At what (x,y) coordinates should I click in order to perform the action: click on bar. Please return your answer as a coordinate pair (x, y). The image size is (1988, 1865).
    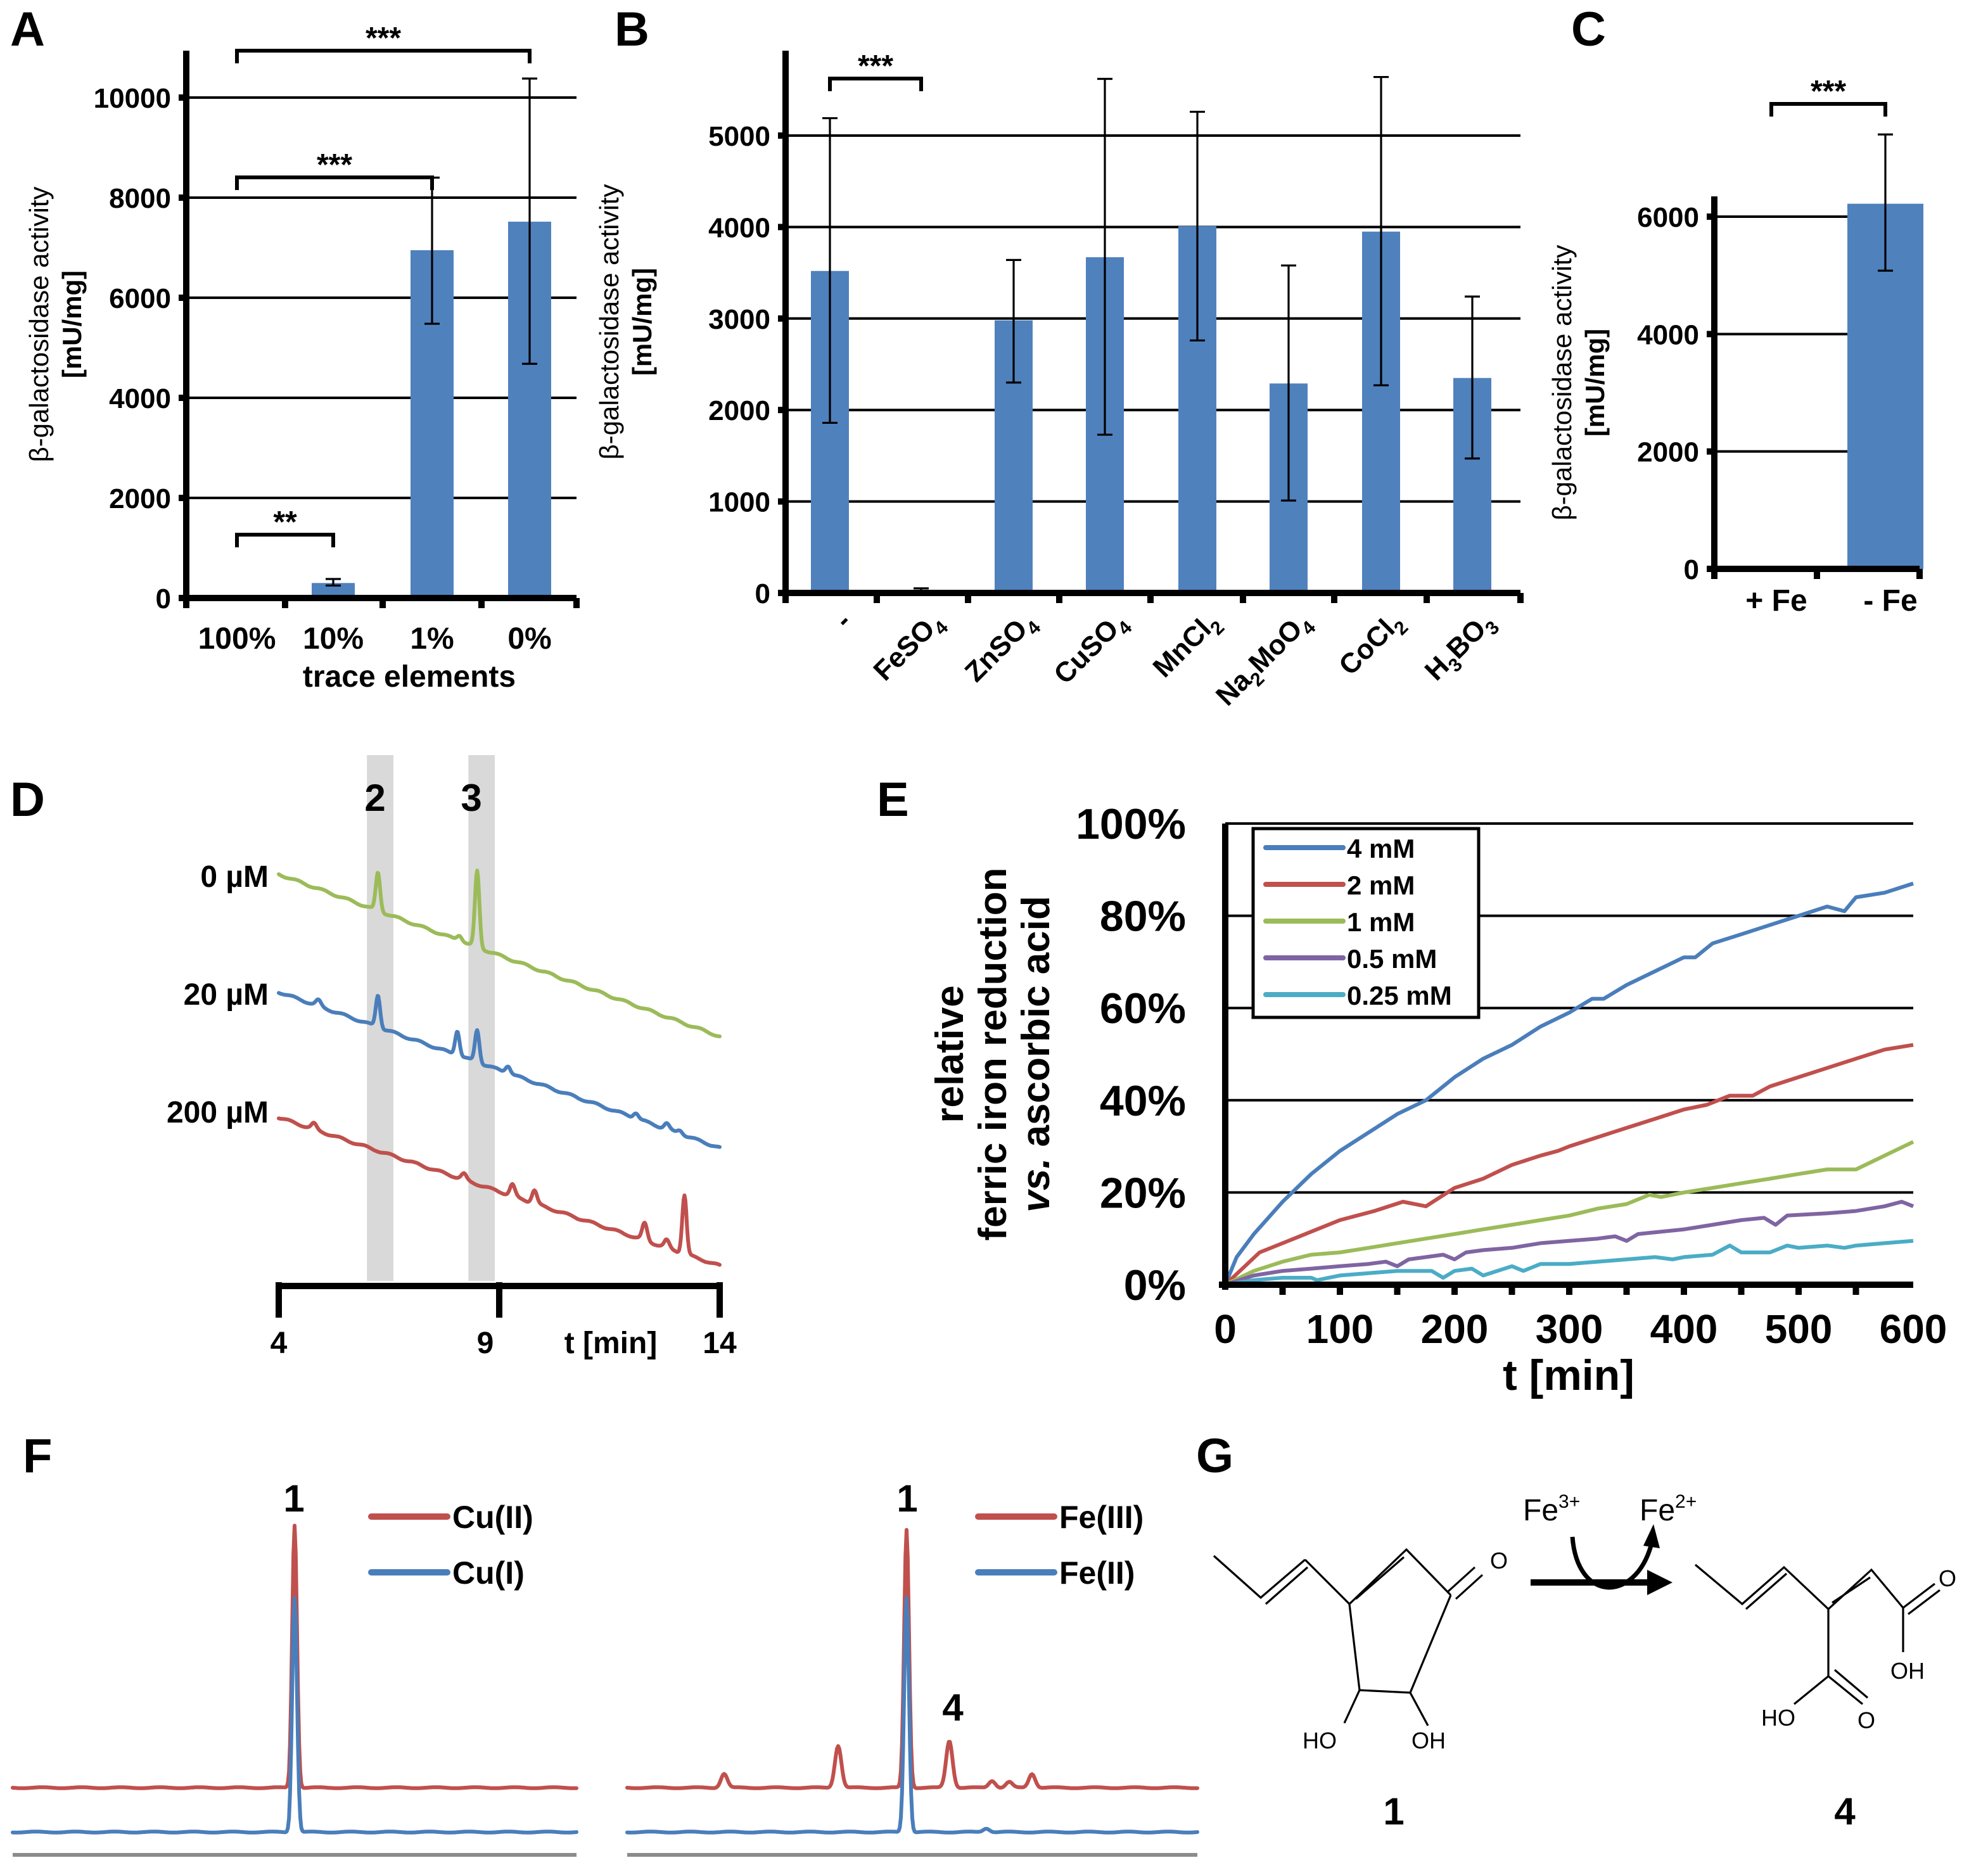
    Looking at the image, I should click on (333, 590).